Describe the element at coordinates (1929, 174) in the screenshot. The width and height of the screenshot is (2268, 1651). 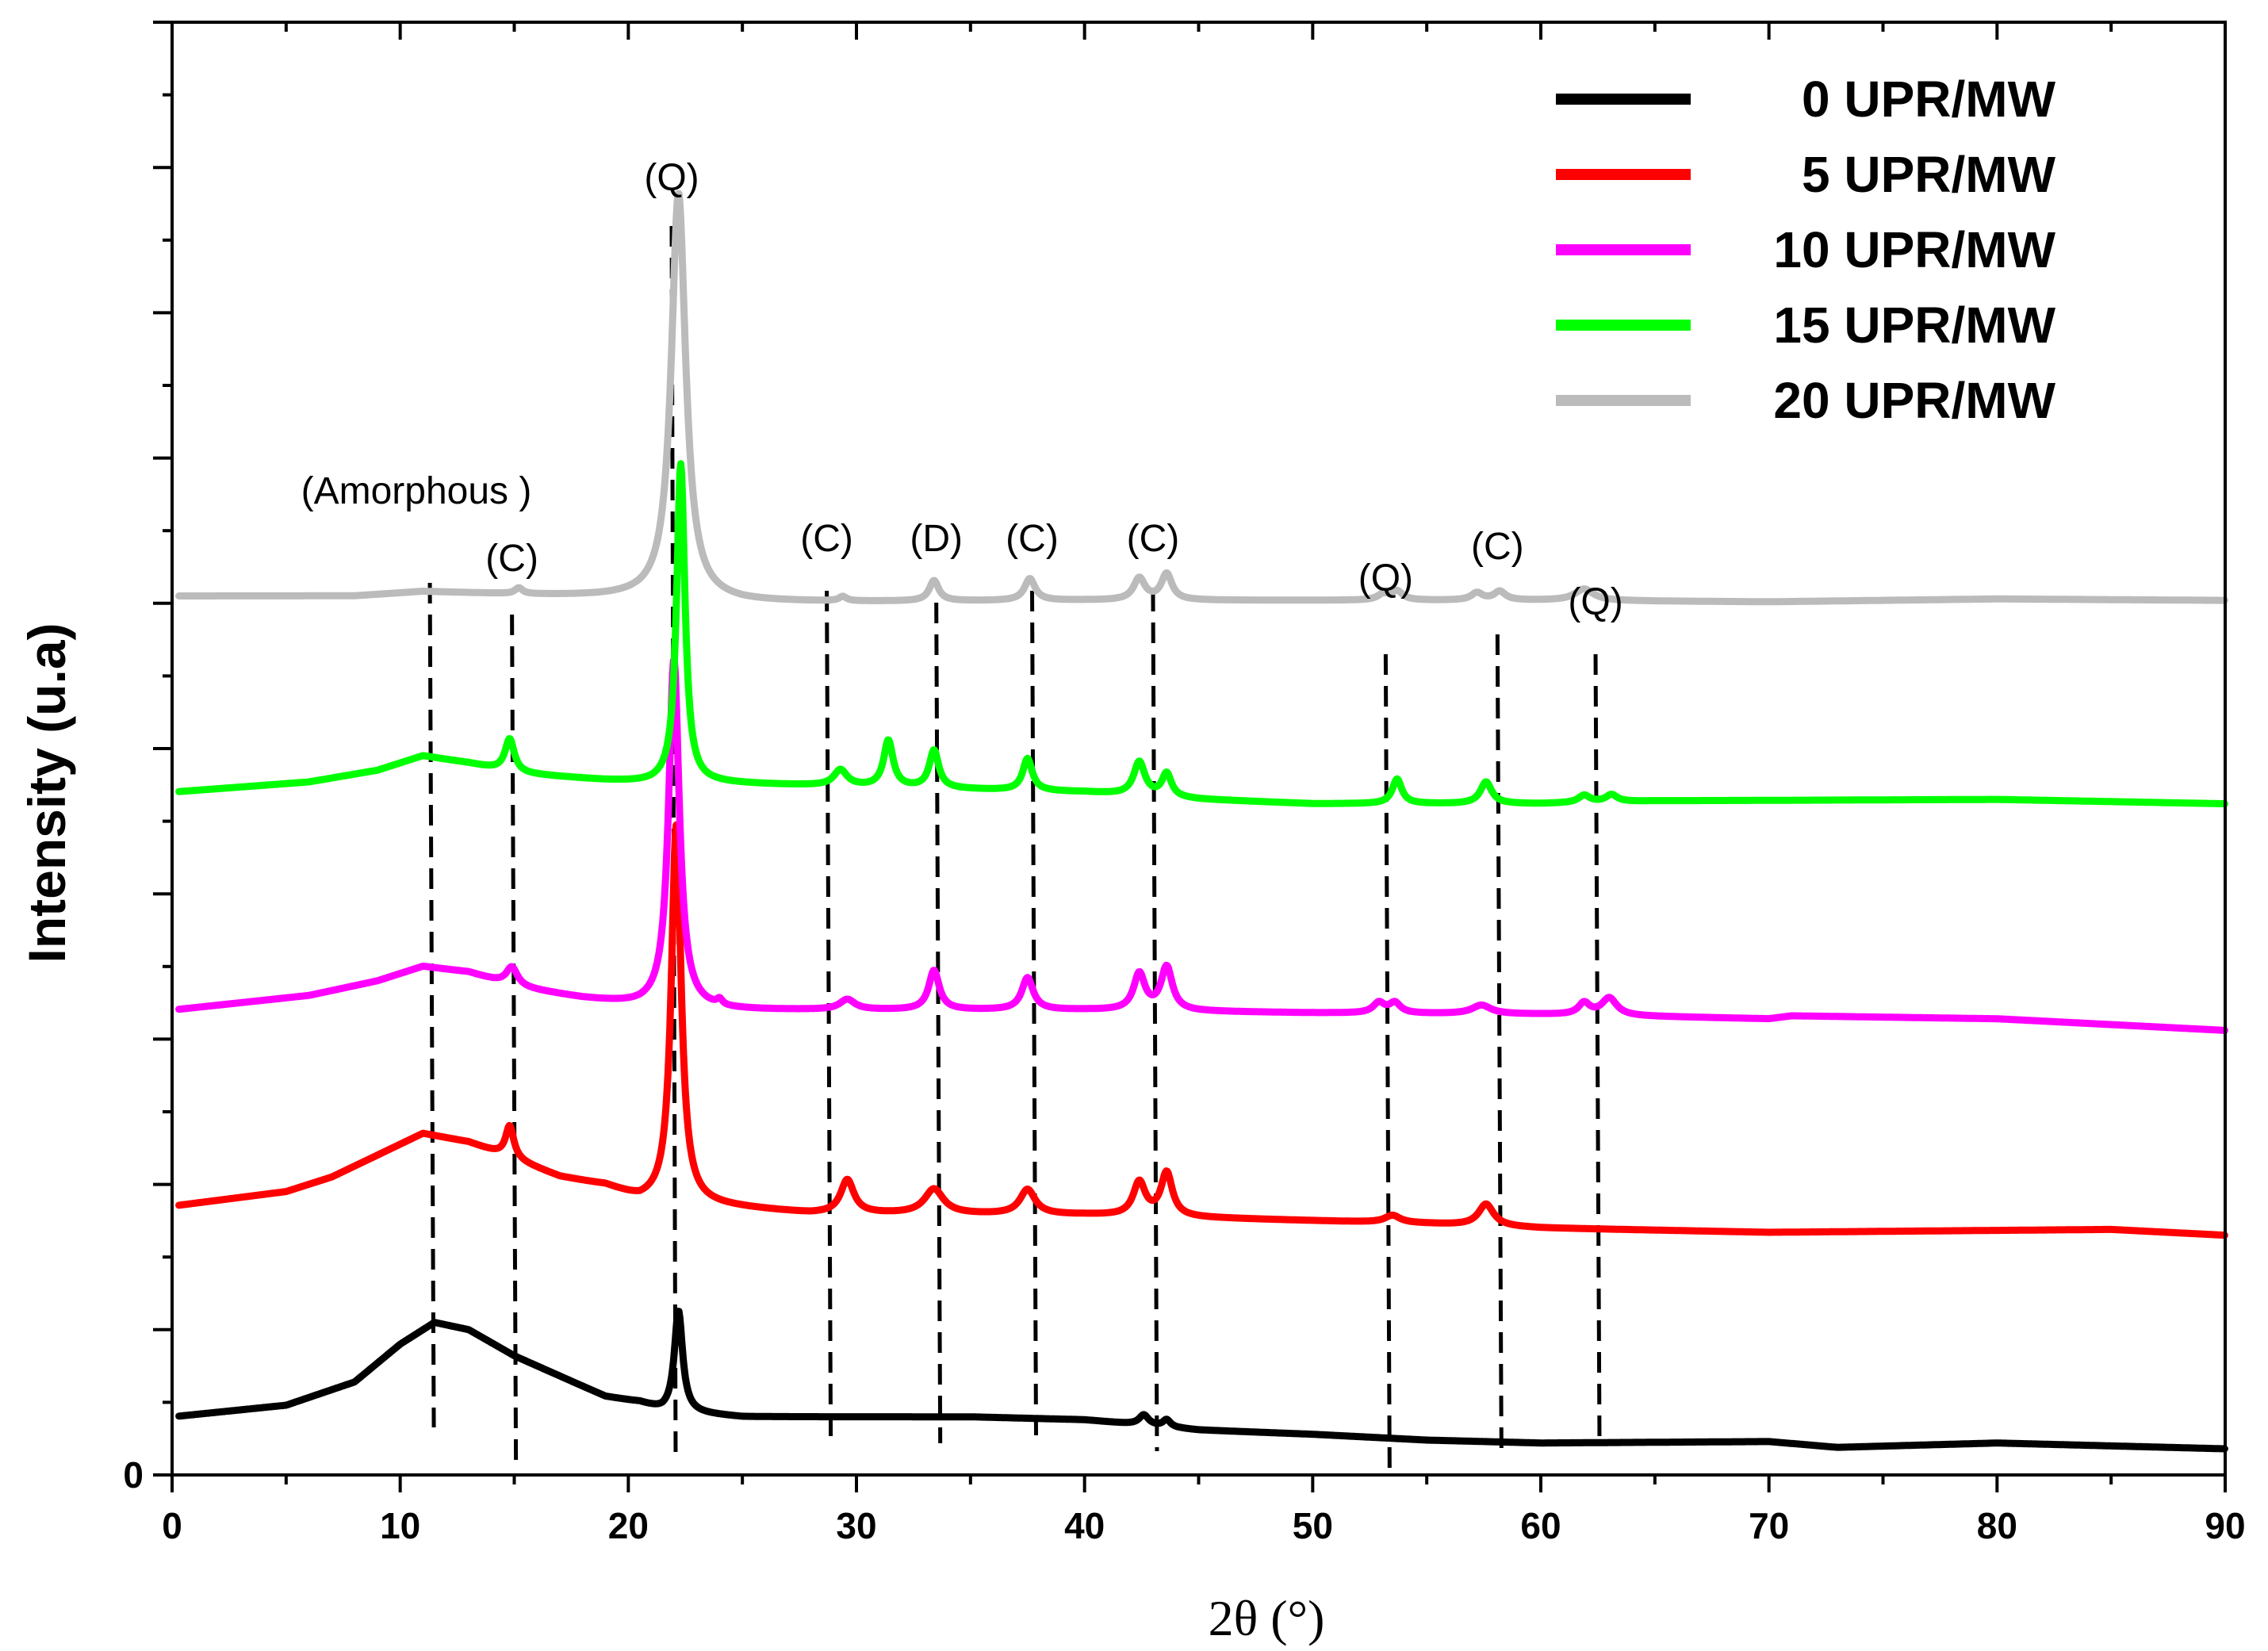
I see `legend-label-1: 5 UPR/MW` at that location.